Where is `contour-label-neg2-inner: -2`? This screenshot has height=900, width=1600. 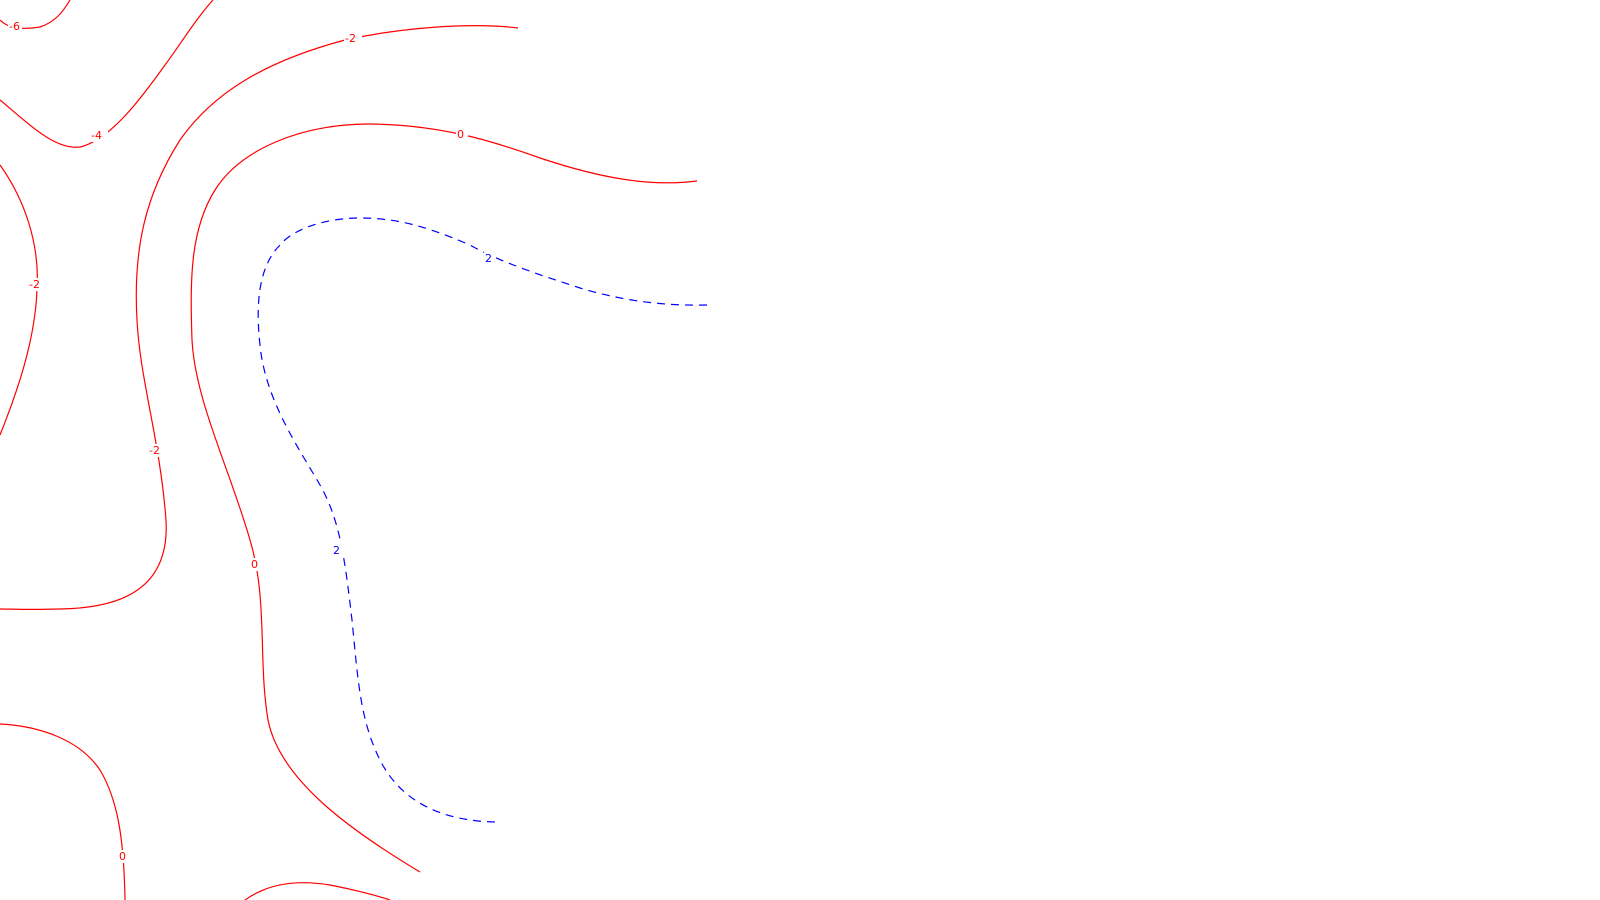 contour-label-neg2-inner: -2 is located at coordinates (154, 450).